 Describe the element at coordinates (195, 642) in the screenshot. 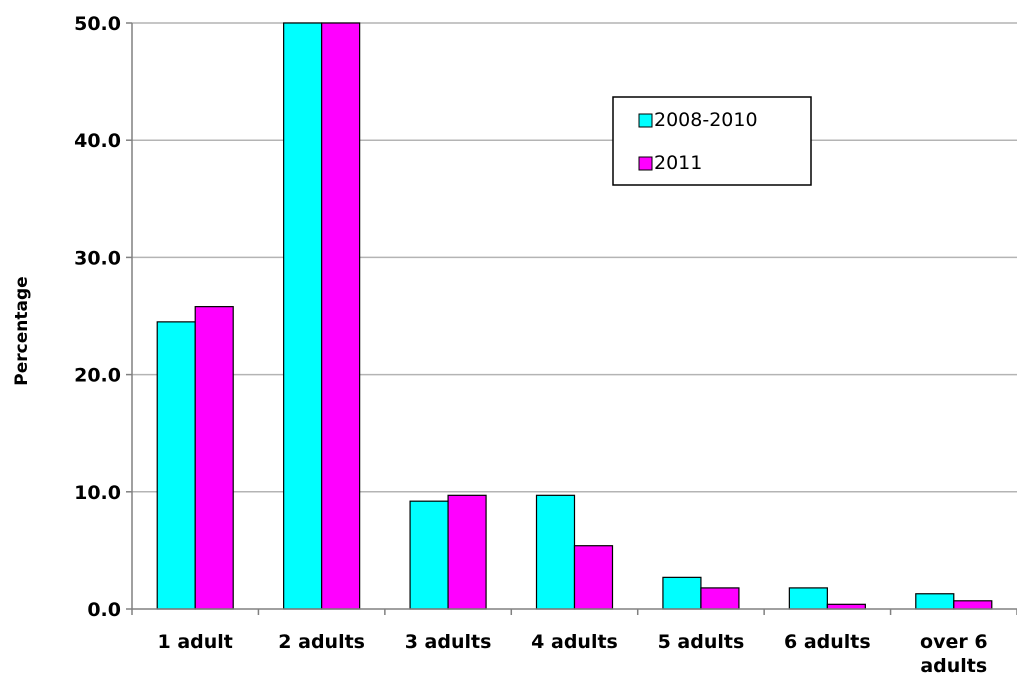

I see `x-category-label: 1 adult` at that location.